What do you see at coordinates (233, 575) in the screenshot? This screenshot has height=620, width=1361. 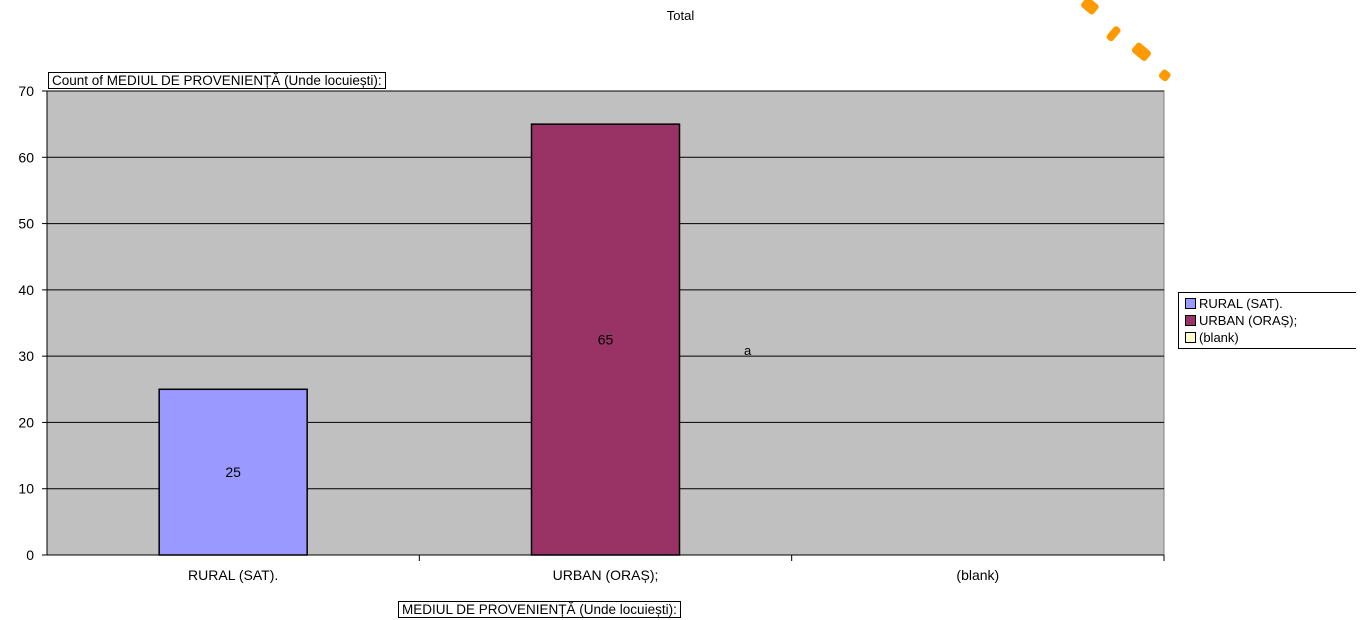 I see `x-tick-label: RURAL (SAT).` at bounding box center [233, 575].